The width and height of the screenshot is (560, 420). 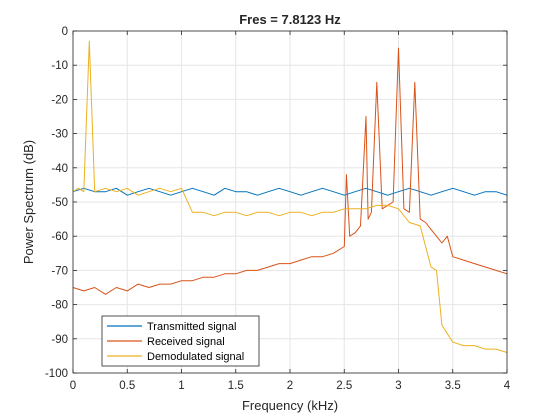 What do you see at coordinates (186, 342) in the screenshot?
I see `legend-label: Received signal` at bounding box center [186, 342].